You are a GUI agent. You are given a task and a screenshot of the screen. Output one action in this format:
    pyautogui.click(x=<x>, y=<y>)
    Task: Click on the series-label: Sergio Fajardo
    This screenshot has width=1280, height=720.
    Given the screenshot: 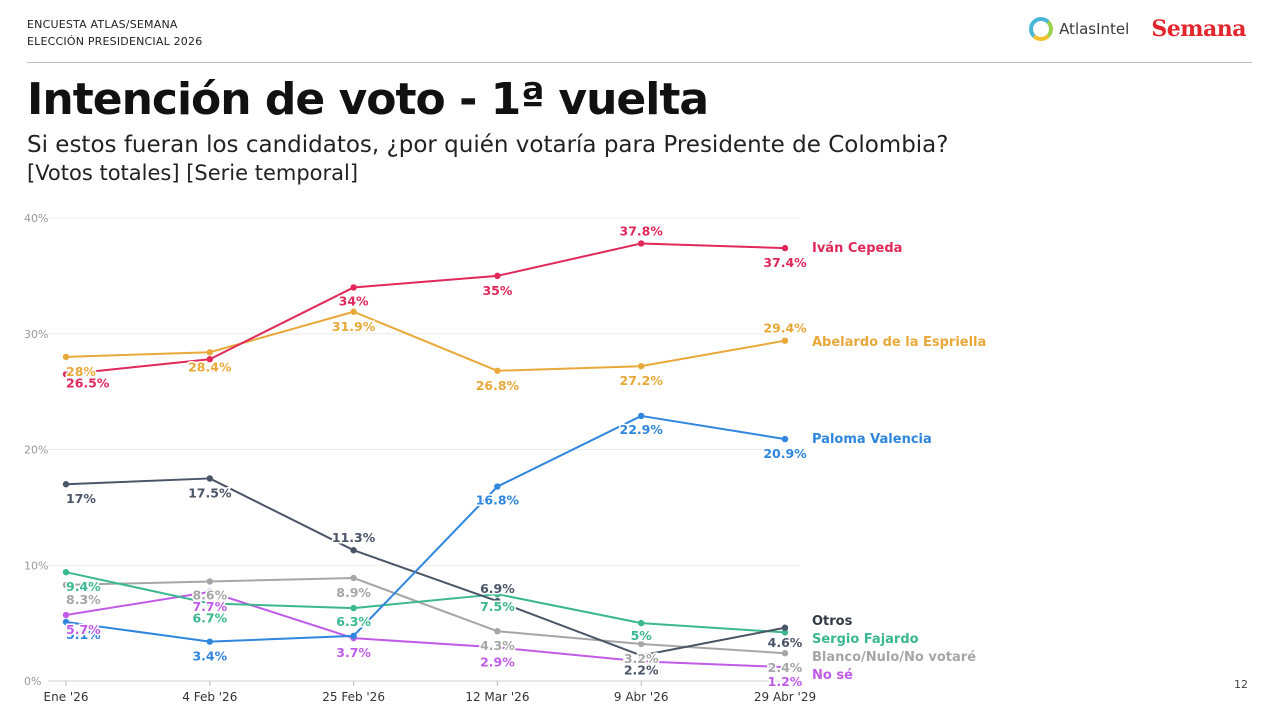 What is the action you would take?
    pyautogui.click(x=865, y=639)
    